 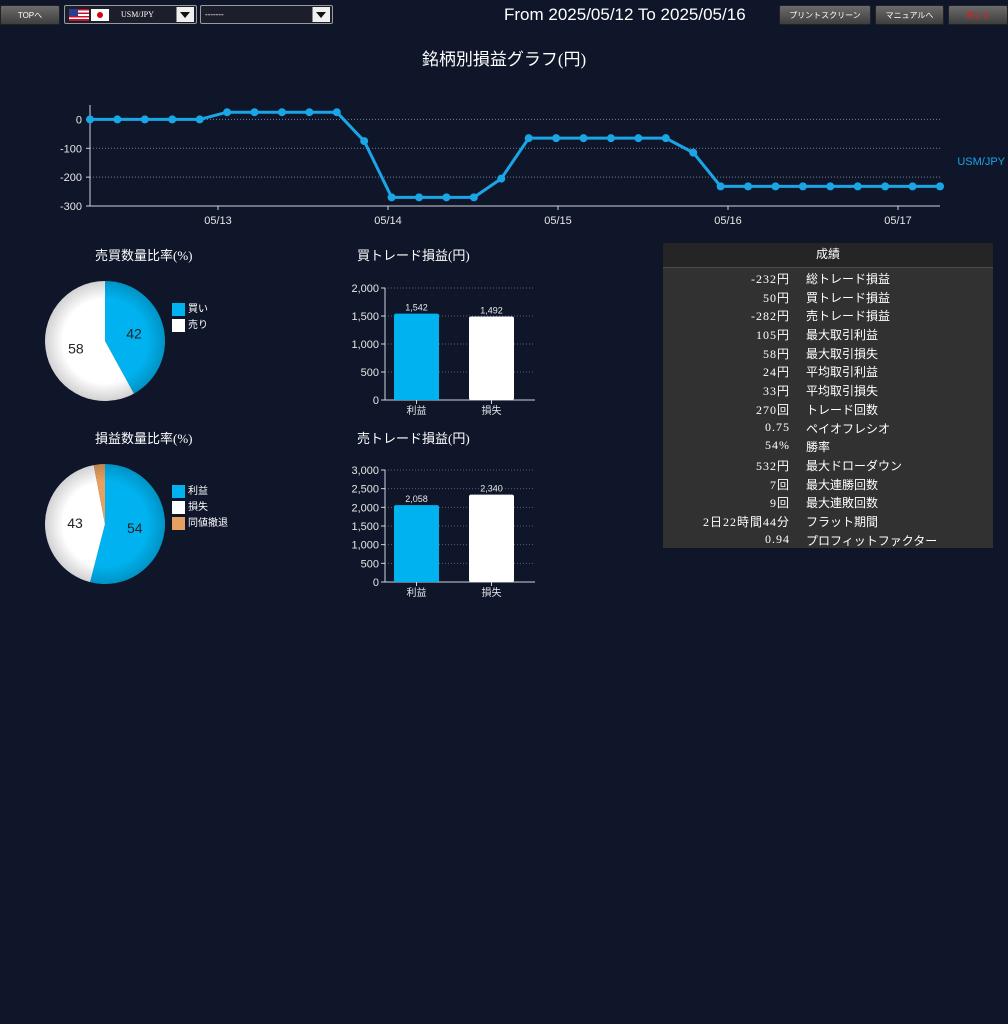 I want to click on results-label: 売トレード損益, so click(x=848, y=316).